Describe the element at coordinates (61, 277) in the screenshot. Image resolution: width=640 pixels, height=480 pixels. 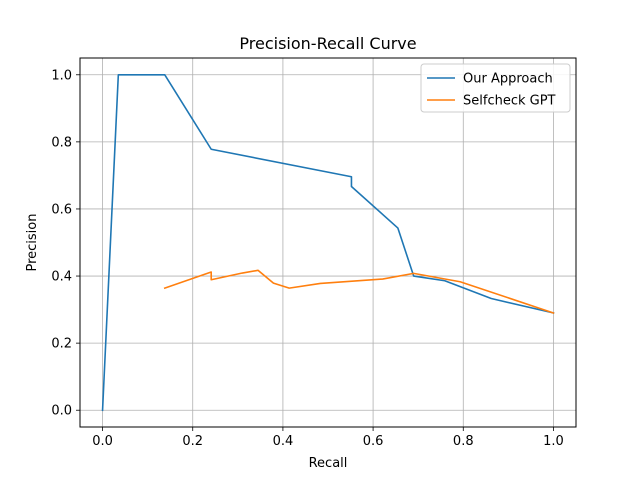
I see `y-tick-label: 0.4` at that location.